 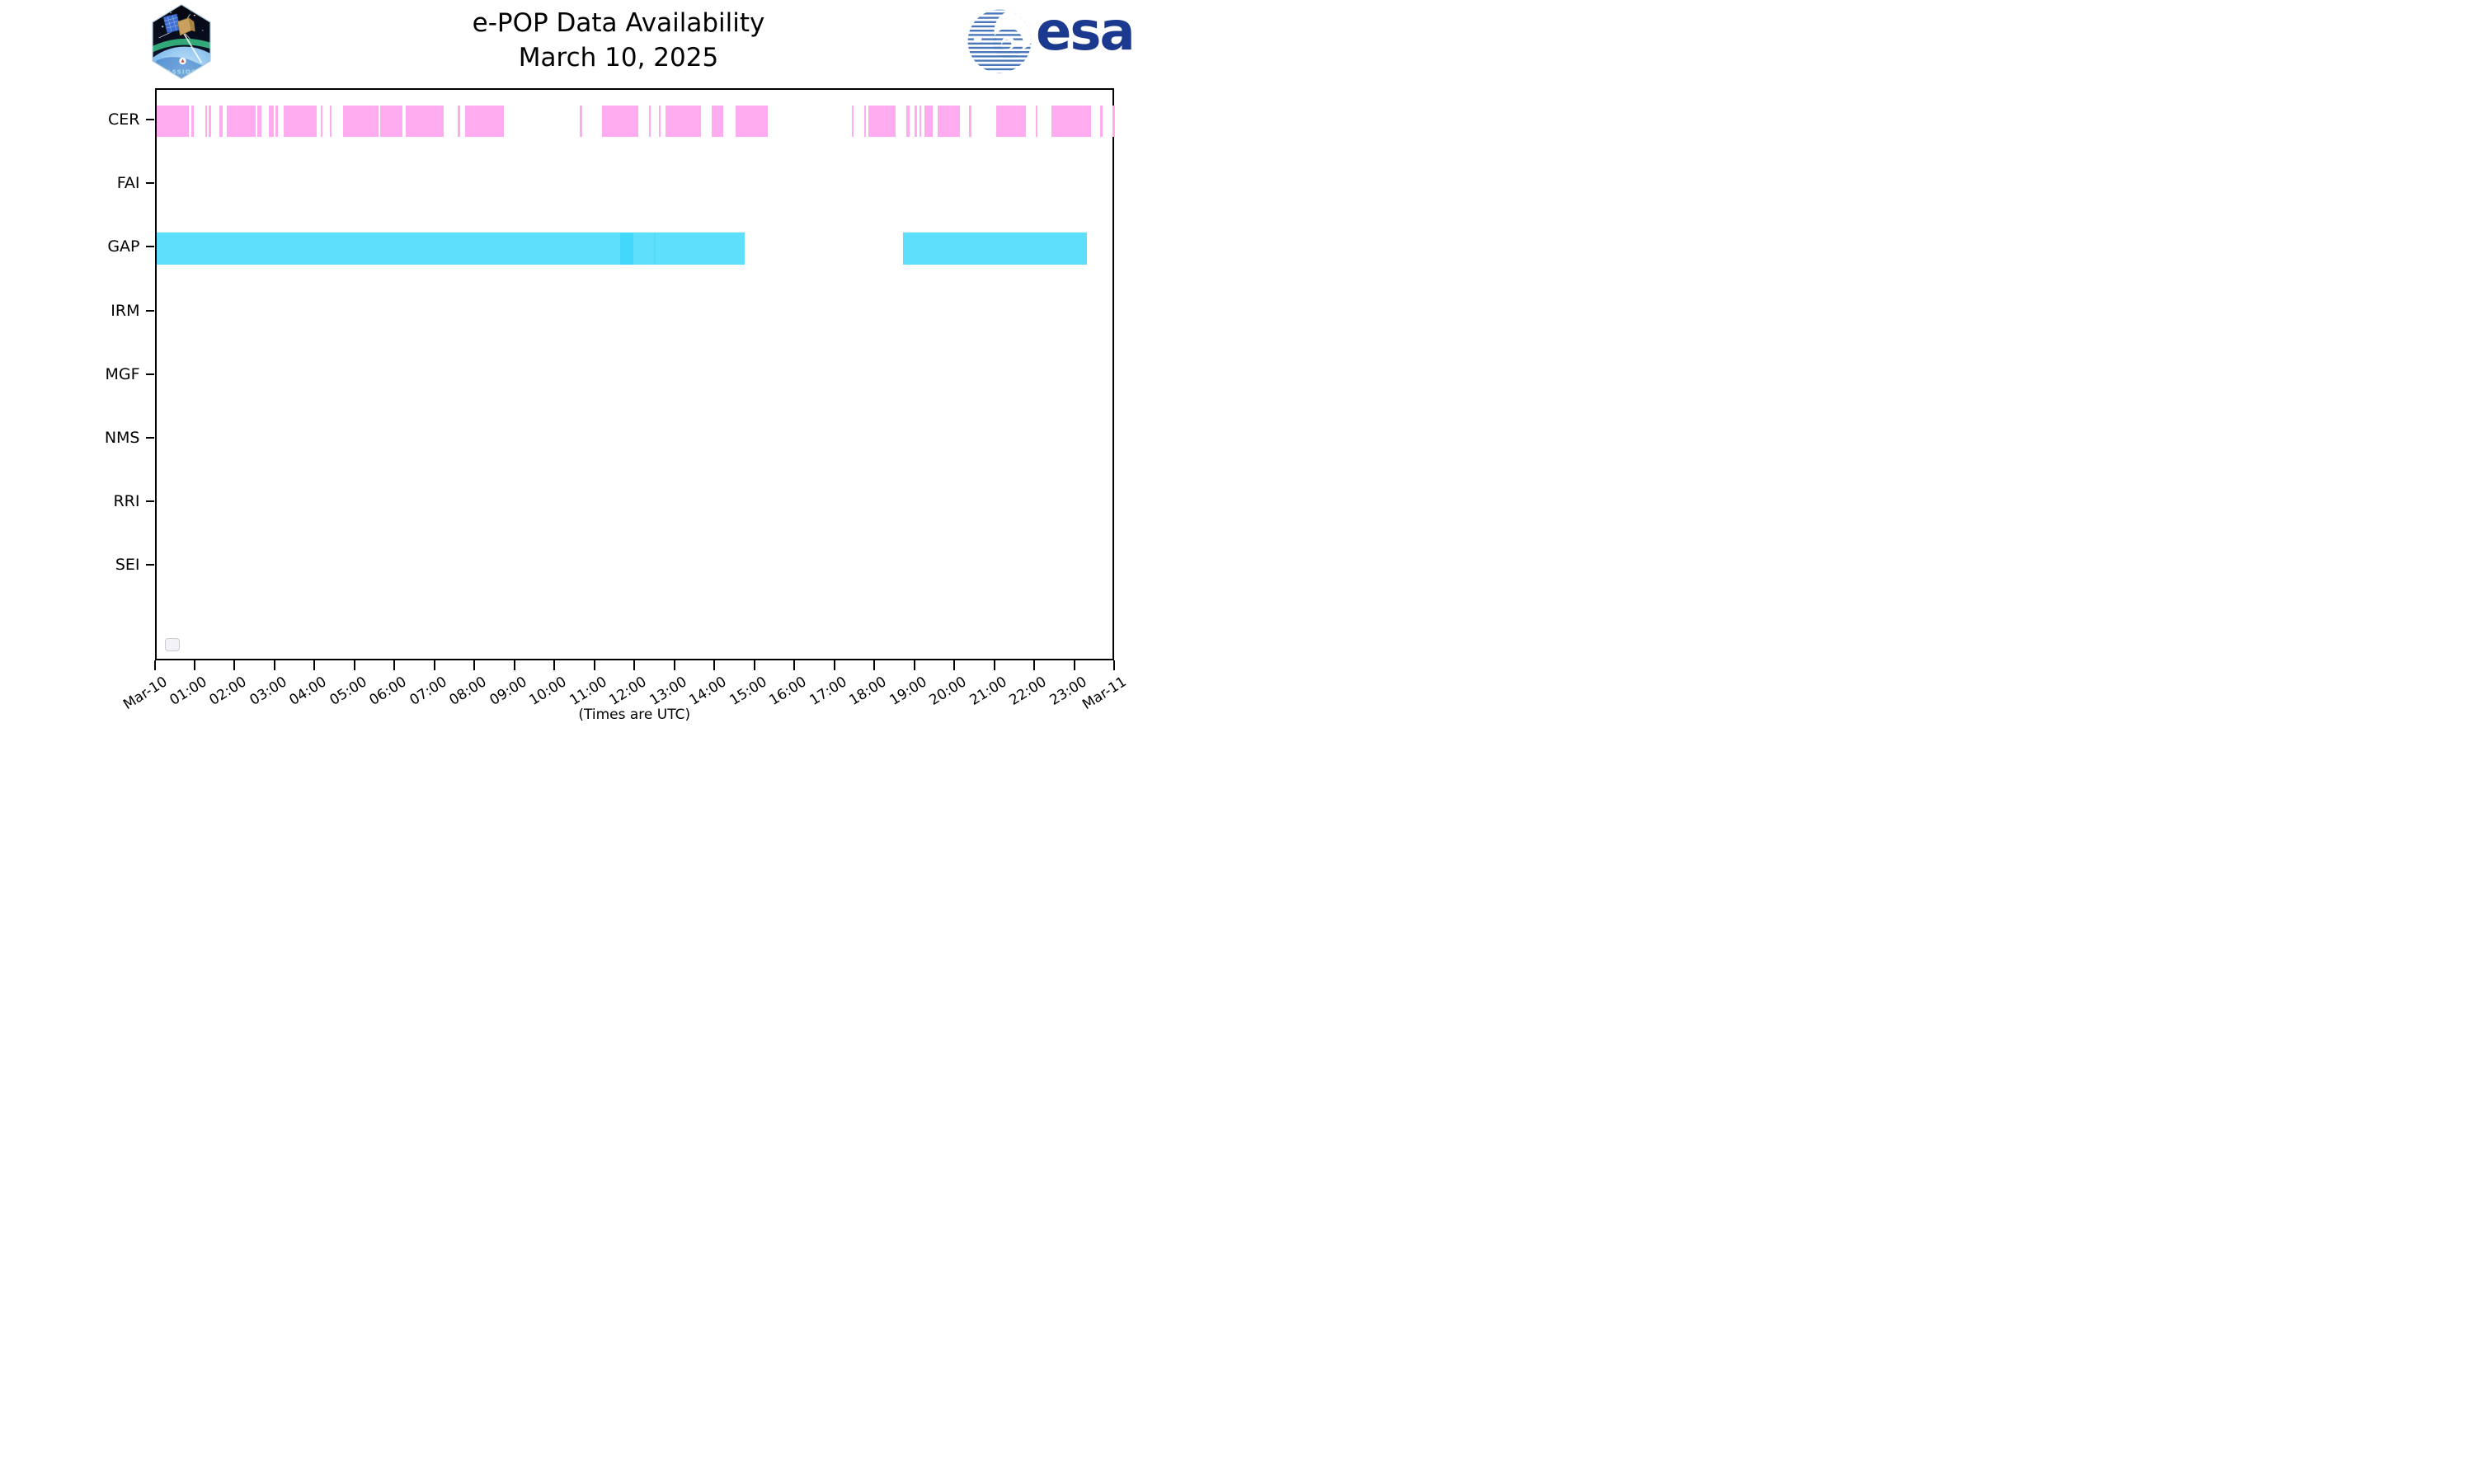 I want to click on x-tick-label: 17:00, so click(x=828, y=691).